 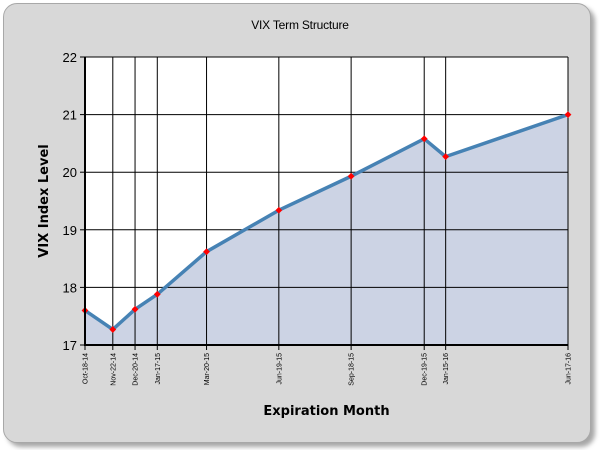 What do you see at coordinates (279, 369) in the screenshot?
I see `x-tick-label: Jun-19-15` at bounding box center [279, 369].